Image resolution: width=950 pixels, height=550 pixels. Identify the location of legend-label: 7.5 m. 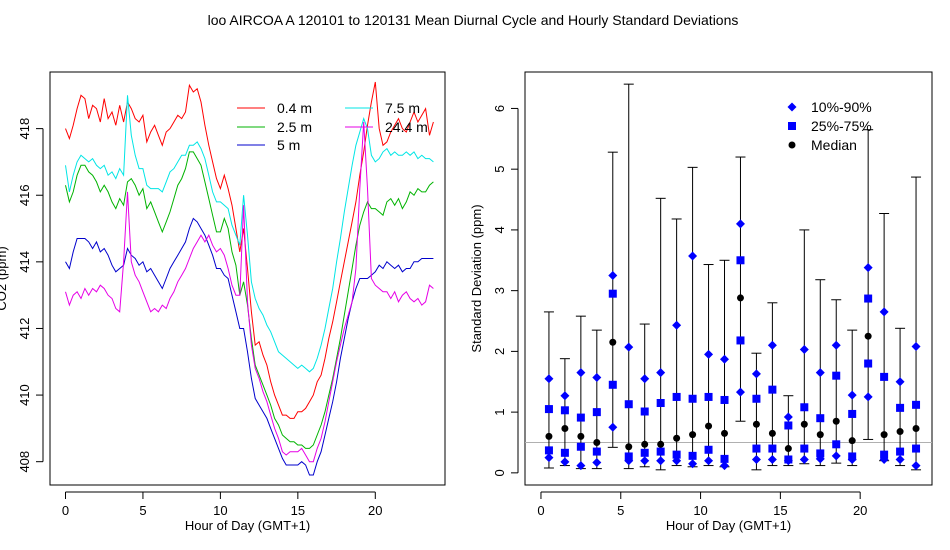
(402, 108).